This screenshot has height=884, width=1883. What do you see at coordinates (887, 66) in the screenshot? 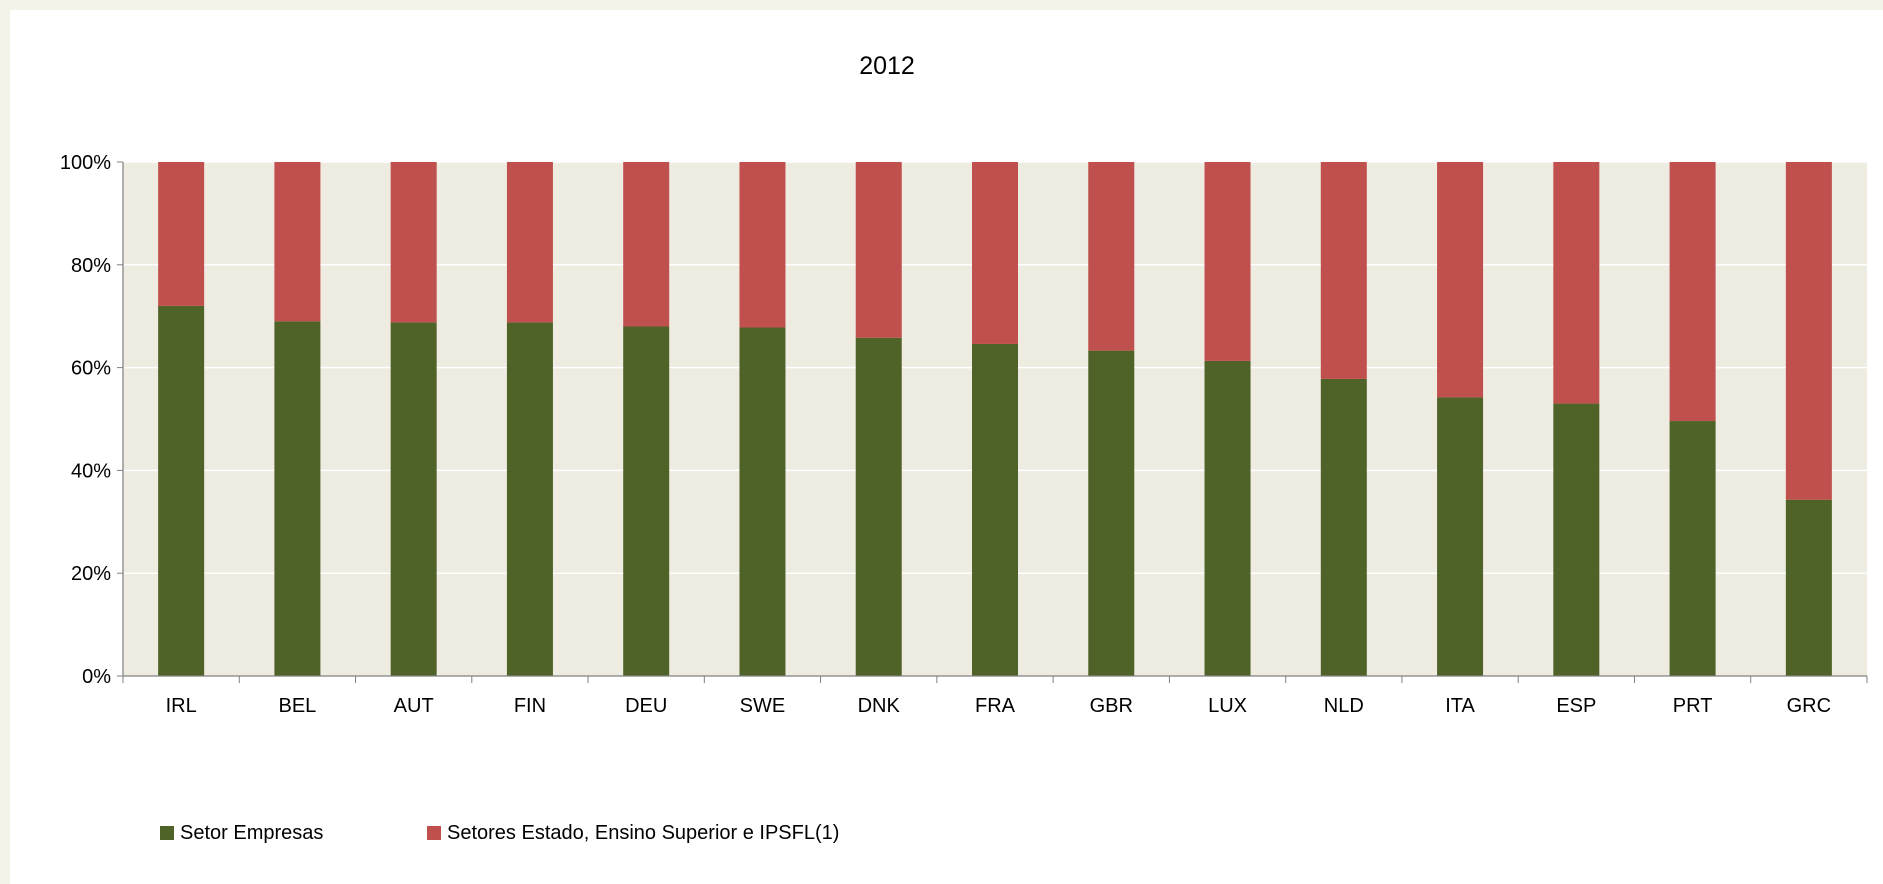
I see `chart-title: 2012` at bounding box center [887, 66].